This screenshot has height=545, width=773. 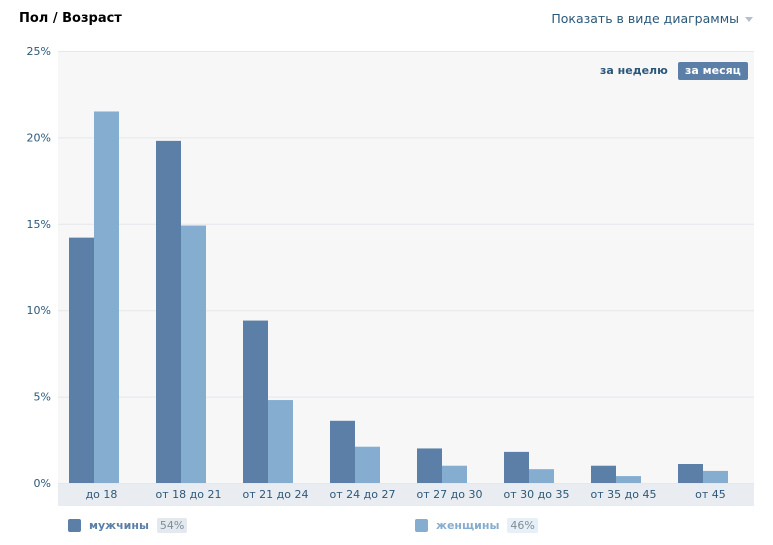 What do you see at coordinates (189, 494) in the screenshot?
I see `x-tick-label: от 18 до 21` at bounding box center [189, 494].